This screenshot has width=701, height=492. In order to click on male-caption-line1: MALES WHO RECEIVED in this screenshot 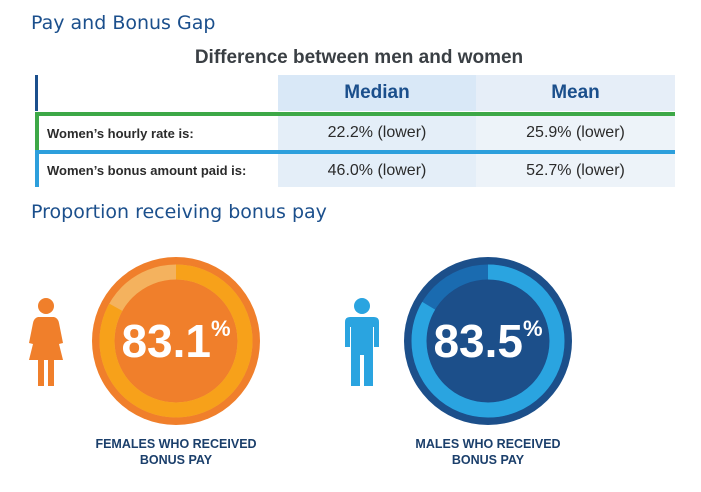, I will do `click(488, 444)`.